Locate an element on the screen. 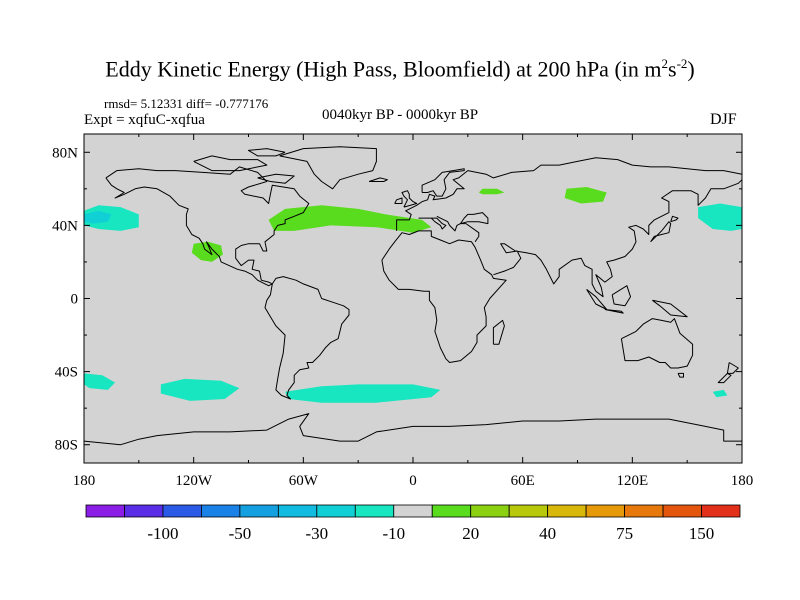 The height and width of the screenshot is (600, 800). colorbar-label: 20 is located at coordinates (470, 533).